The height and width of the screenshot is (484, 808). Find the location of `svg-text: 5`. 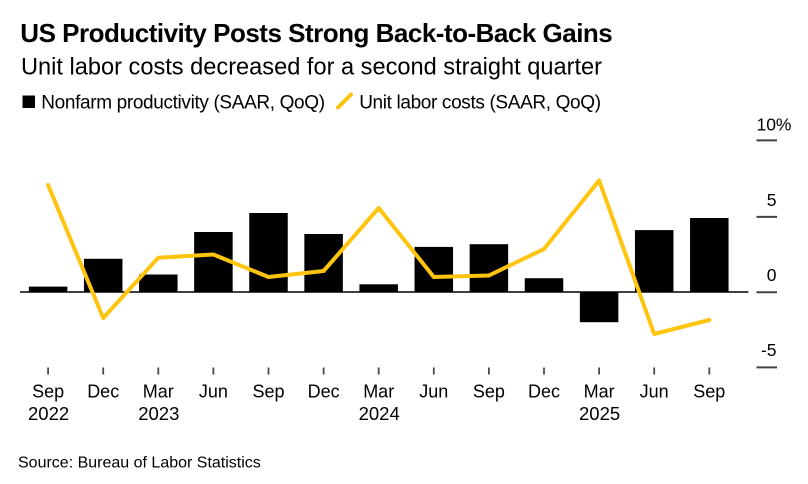

svg-text: 5 is located at coordinates (772, 200).